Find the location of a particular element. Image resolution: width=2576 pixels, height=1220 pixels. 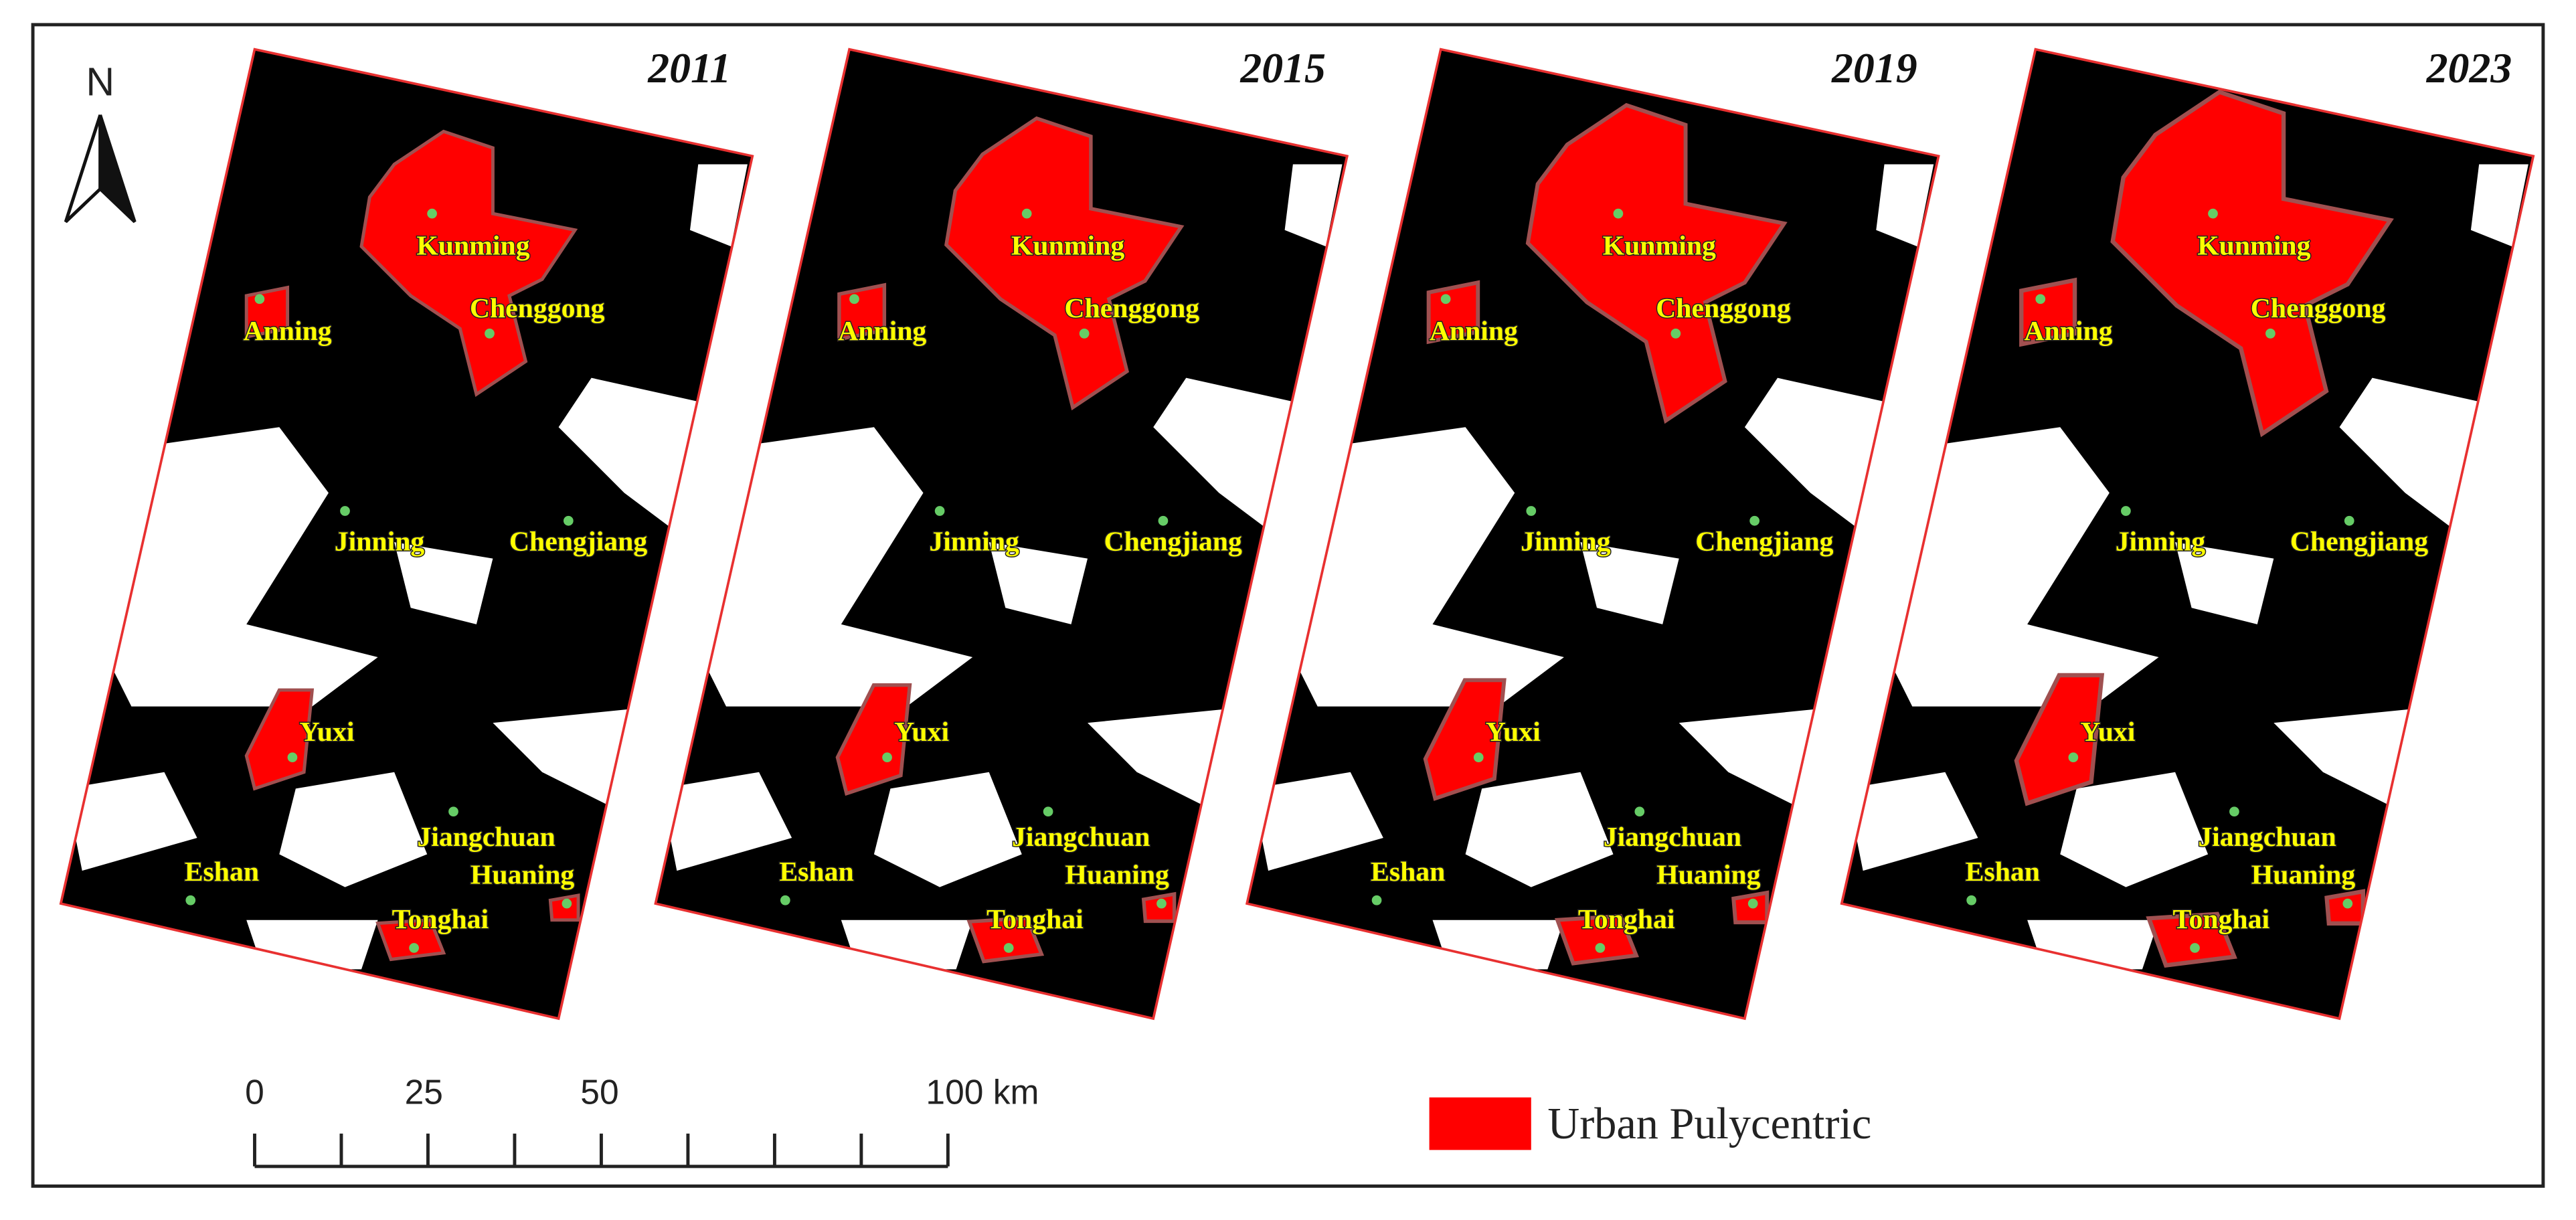

north-arrow: N is located at coordinates (100, 142).